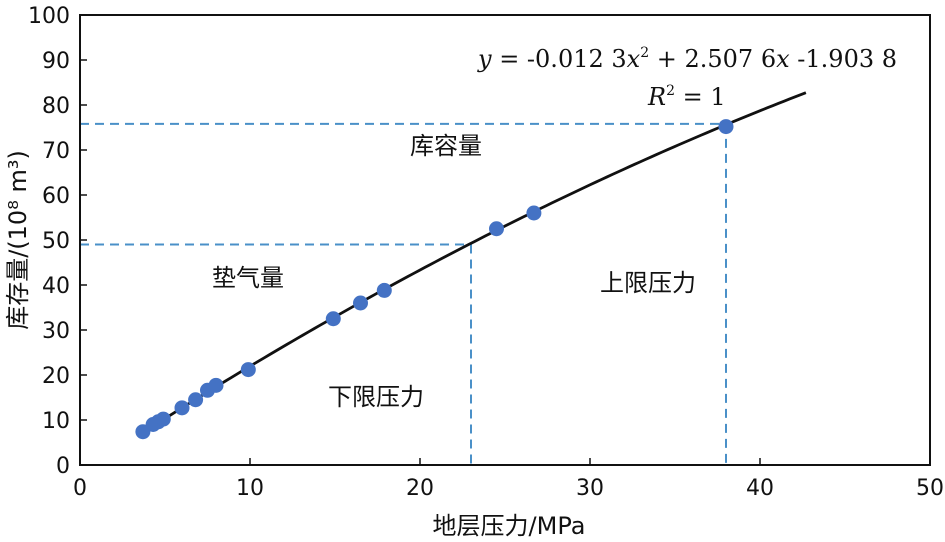  What do you see at coordinates (760, 488) in the screenshot?
I see `x-tick-label: 40` at bounding box center [760, 488].